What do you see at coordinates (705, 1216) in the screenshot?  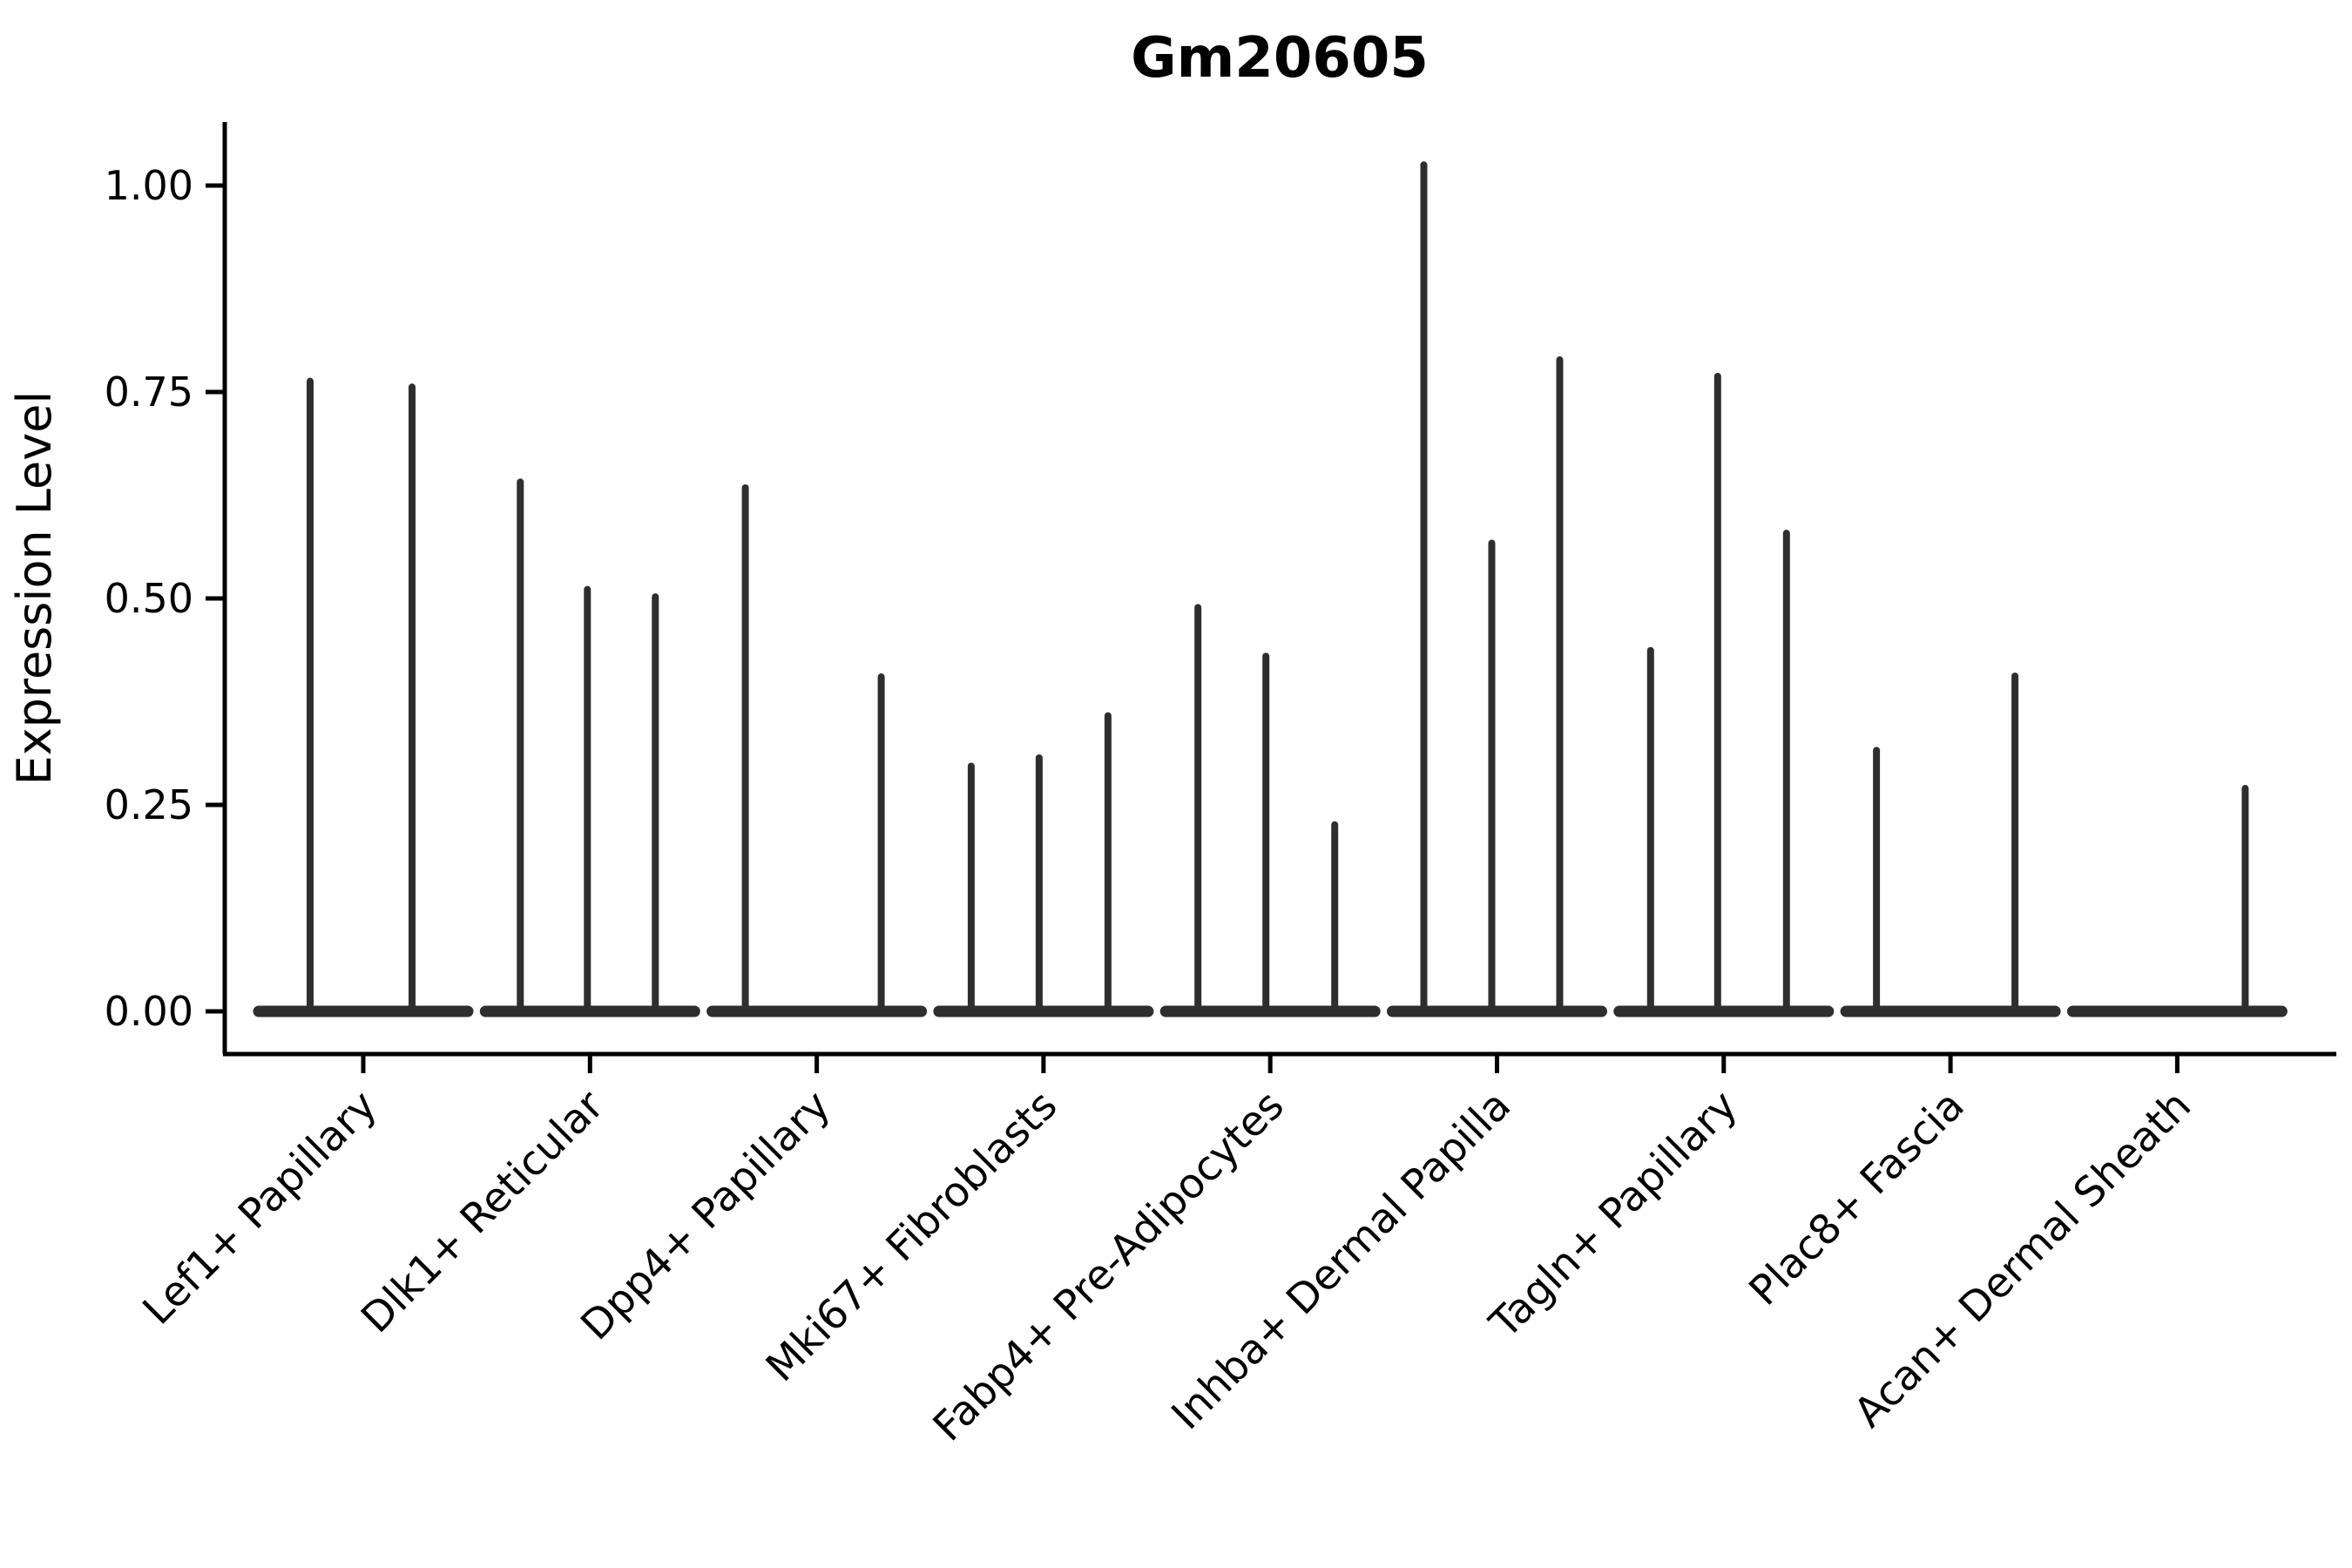 I see `x-category-label: Dpp4+ Papillary` at bounding box center [705, 1216].